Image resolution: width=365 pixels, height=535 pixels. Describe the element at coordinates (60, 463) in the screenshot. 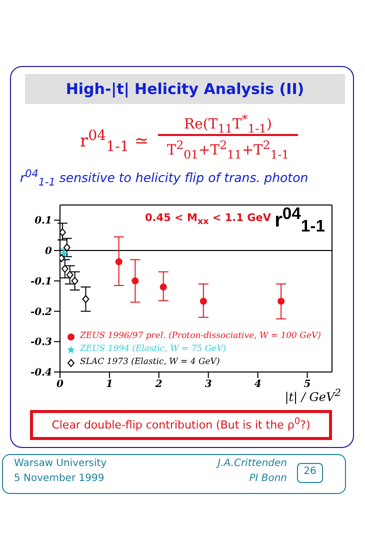

I see `text: Warsaw University` at that location.